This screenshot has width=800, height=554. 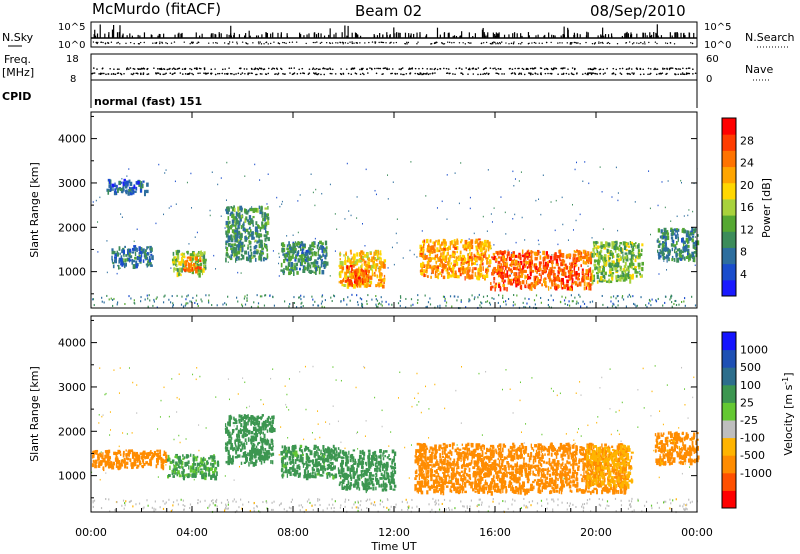 I want to click on power-region-11-cell, so click(x=147, y=184).